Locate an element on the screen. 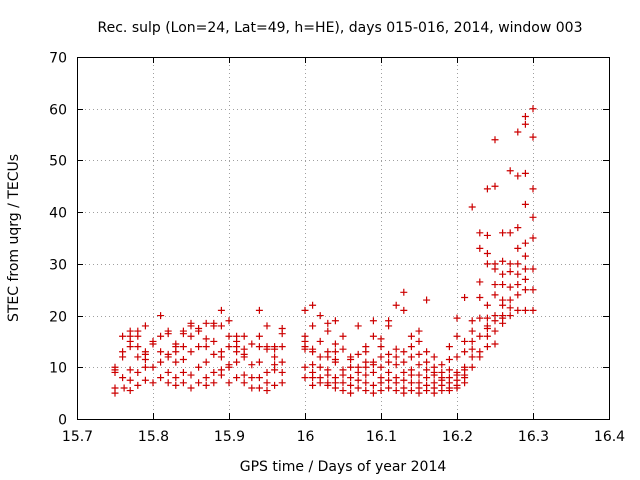  x-tick-label: 16.1 is located at coordinates (381, 437).